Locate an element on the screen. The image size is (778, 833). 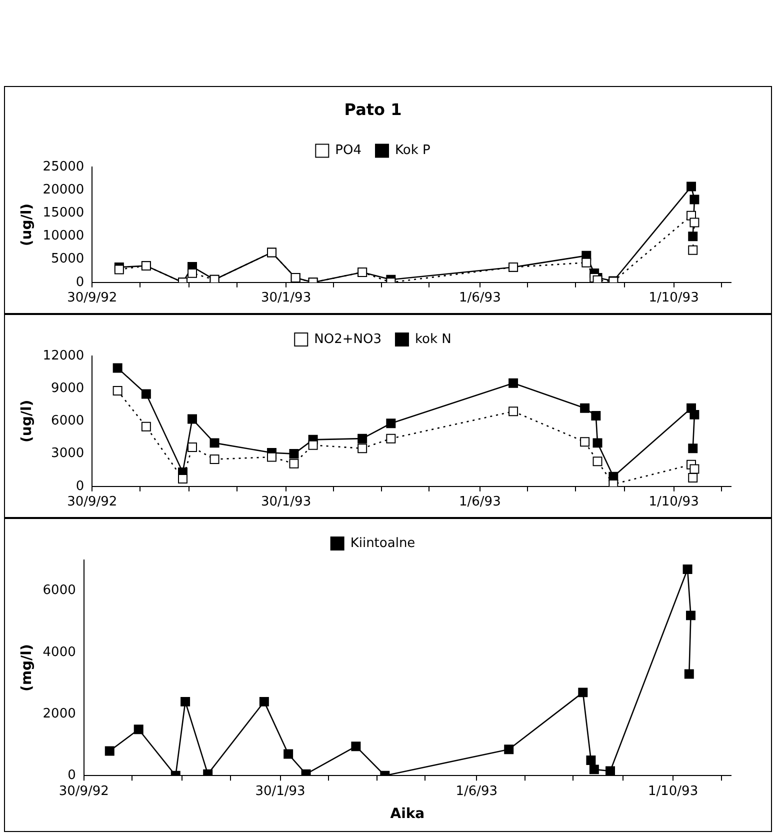
x-axis-title: Aika is located at coordinates (407, 814).